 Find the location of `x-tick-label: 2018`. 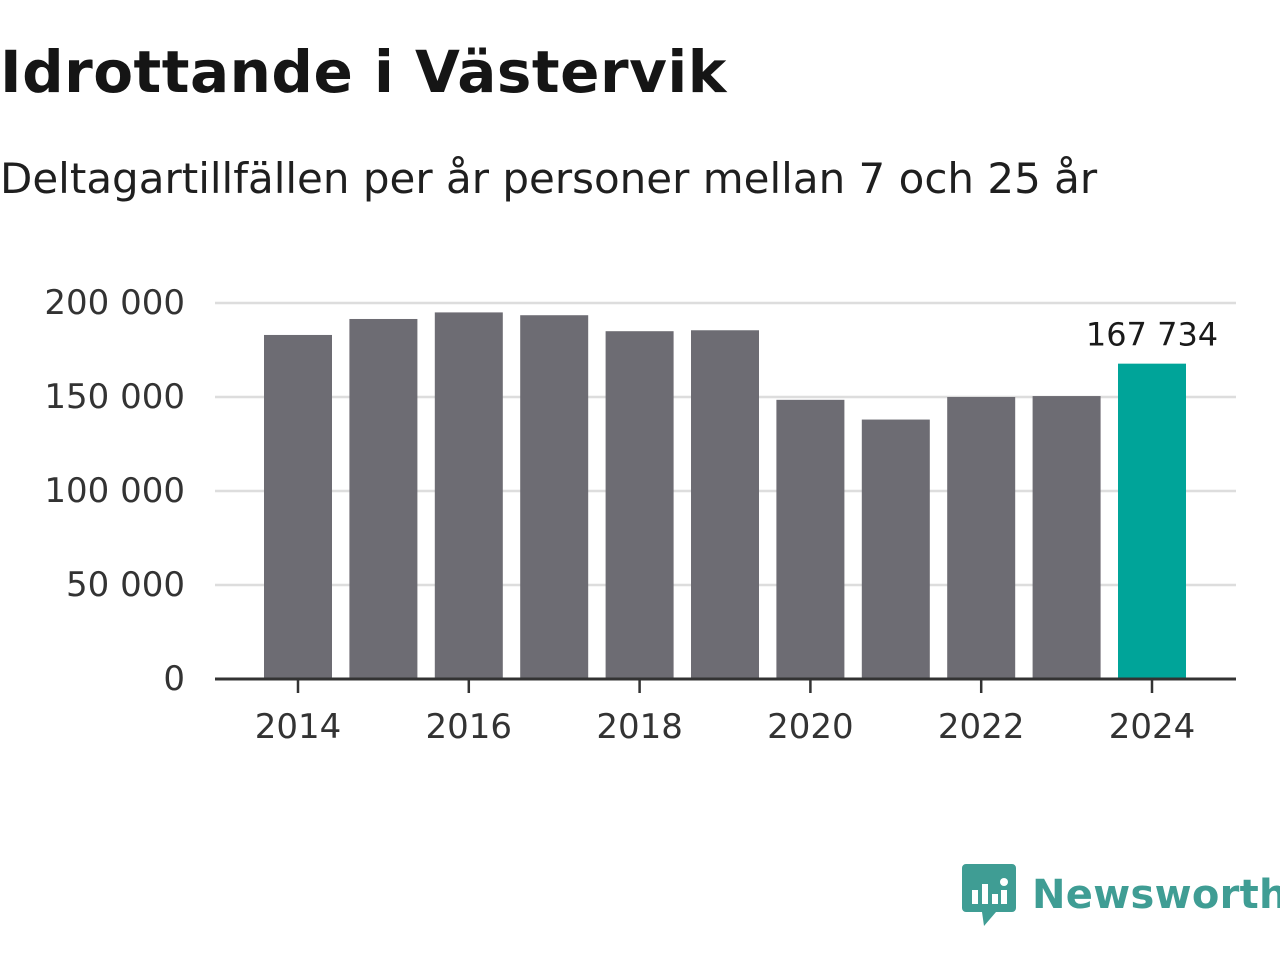

x-tick-label: 2018 is located at coordinates (639, 727).